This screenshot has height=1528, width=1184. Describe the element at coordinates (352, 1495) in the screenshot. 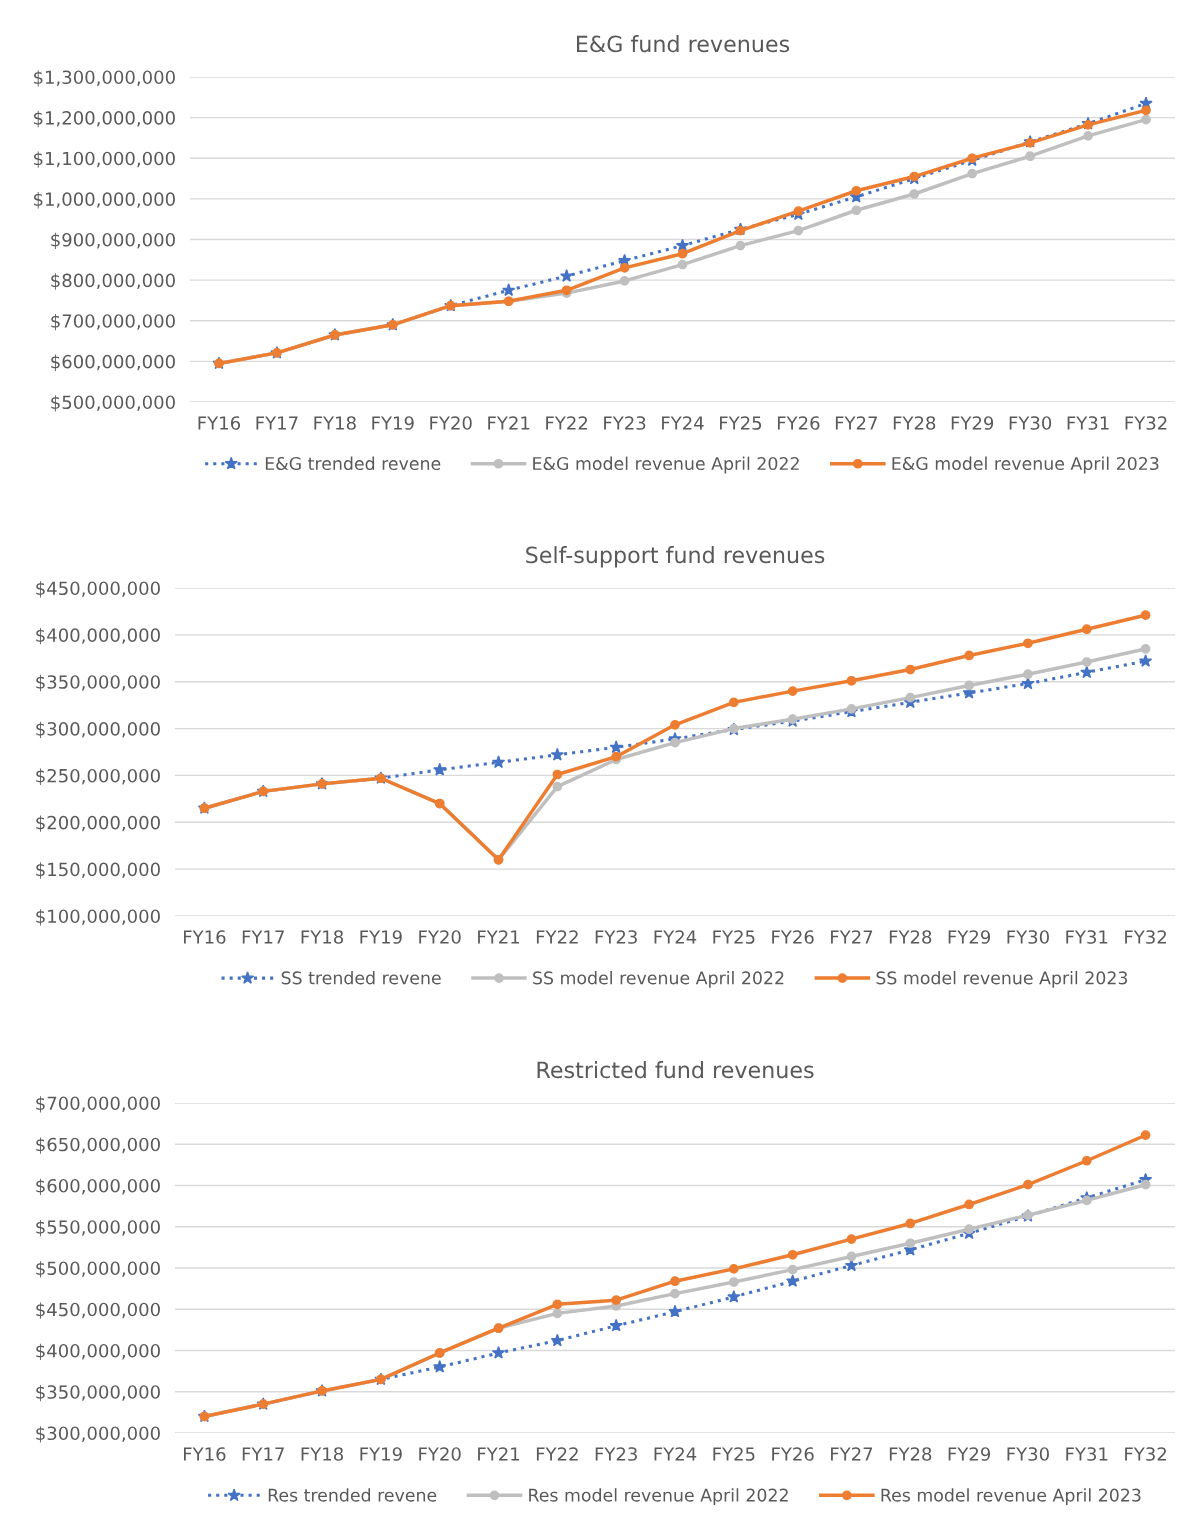

I see `legend-label: Res trended revene` at that location.